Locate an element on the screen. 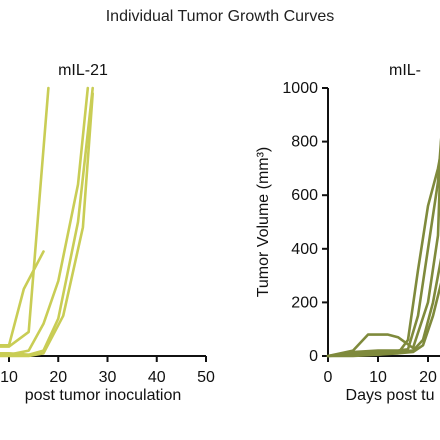 Image resolution: width=440 pixels, height=440 pixels. x-tick-label: 30 is located at coordinates (108, 377).